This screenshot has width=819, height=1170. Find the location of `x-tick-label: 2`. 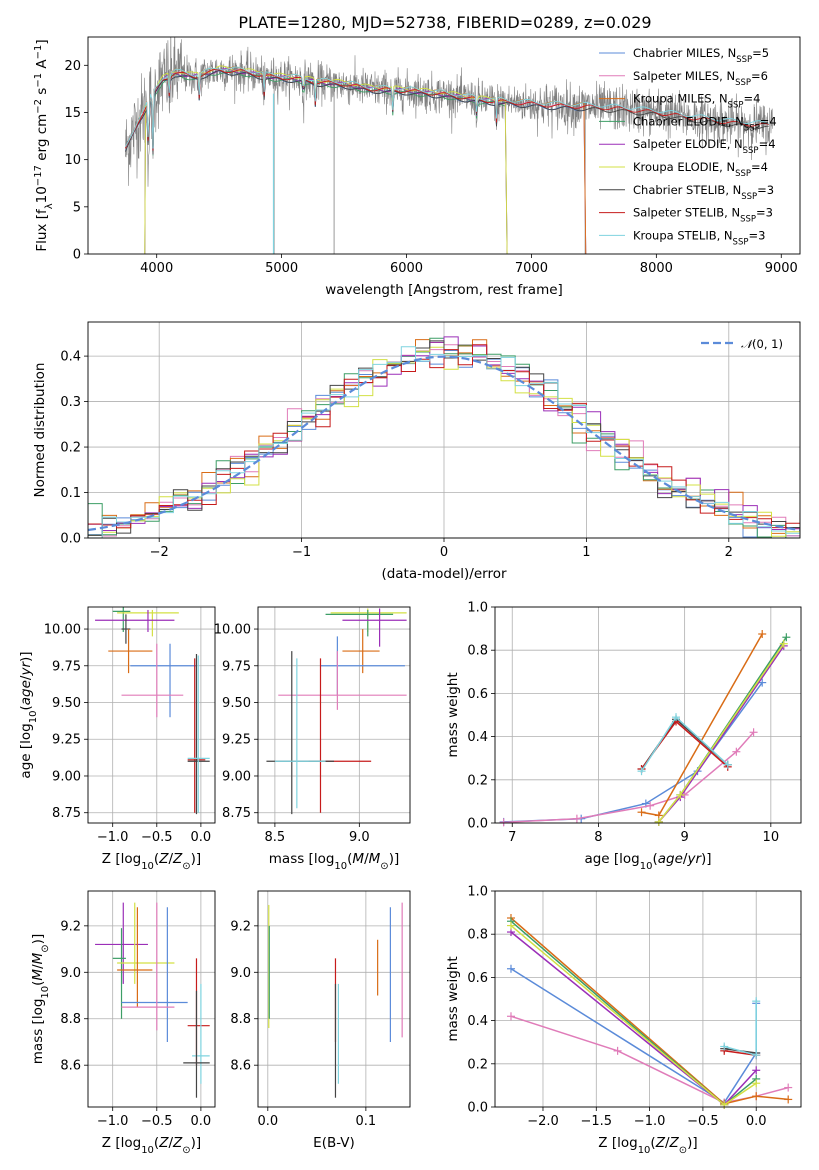

x-tick-label: 2 is located at coordinates (729, 552).